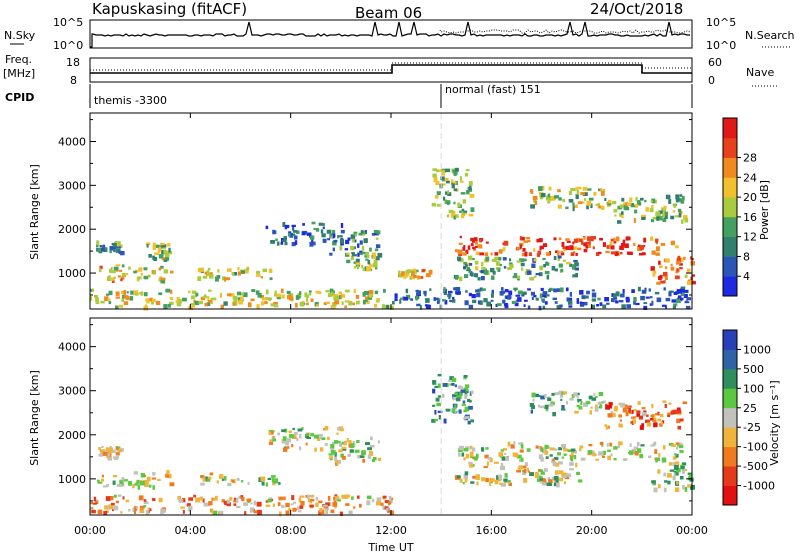 The image size is (800, 554). I want to click on nsearch-trace, so click(565, 31).